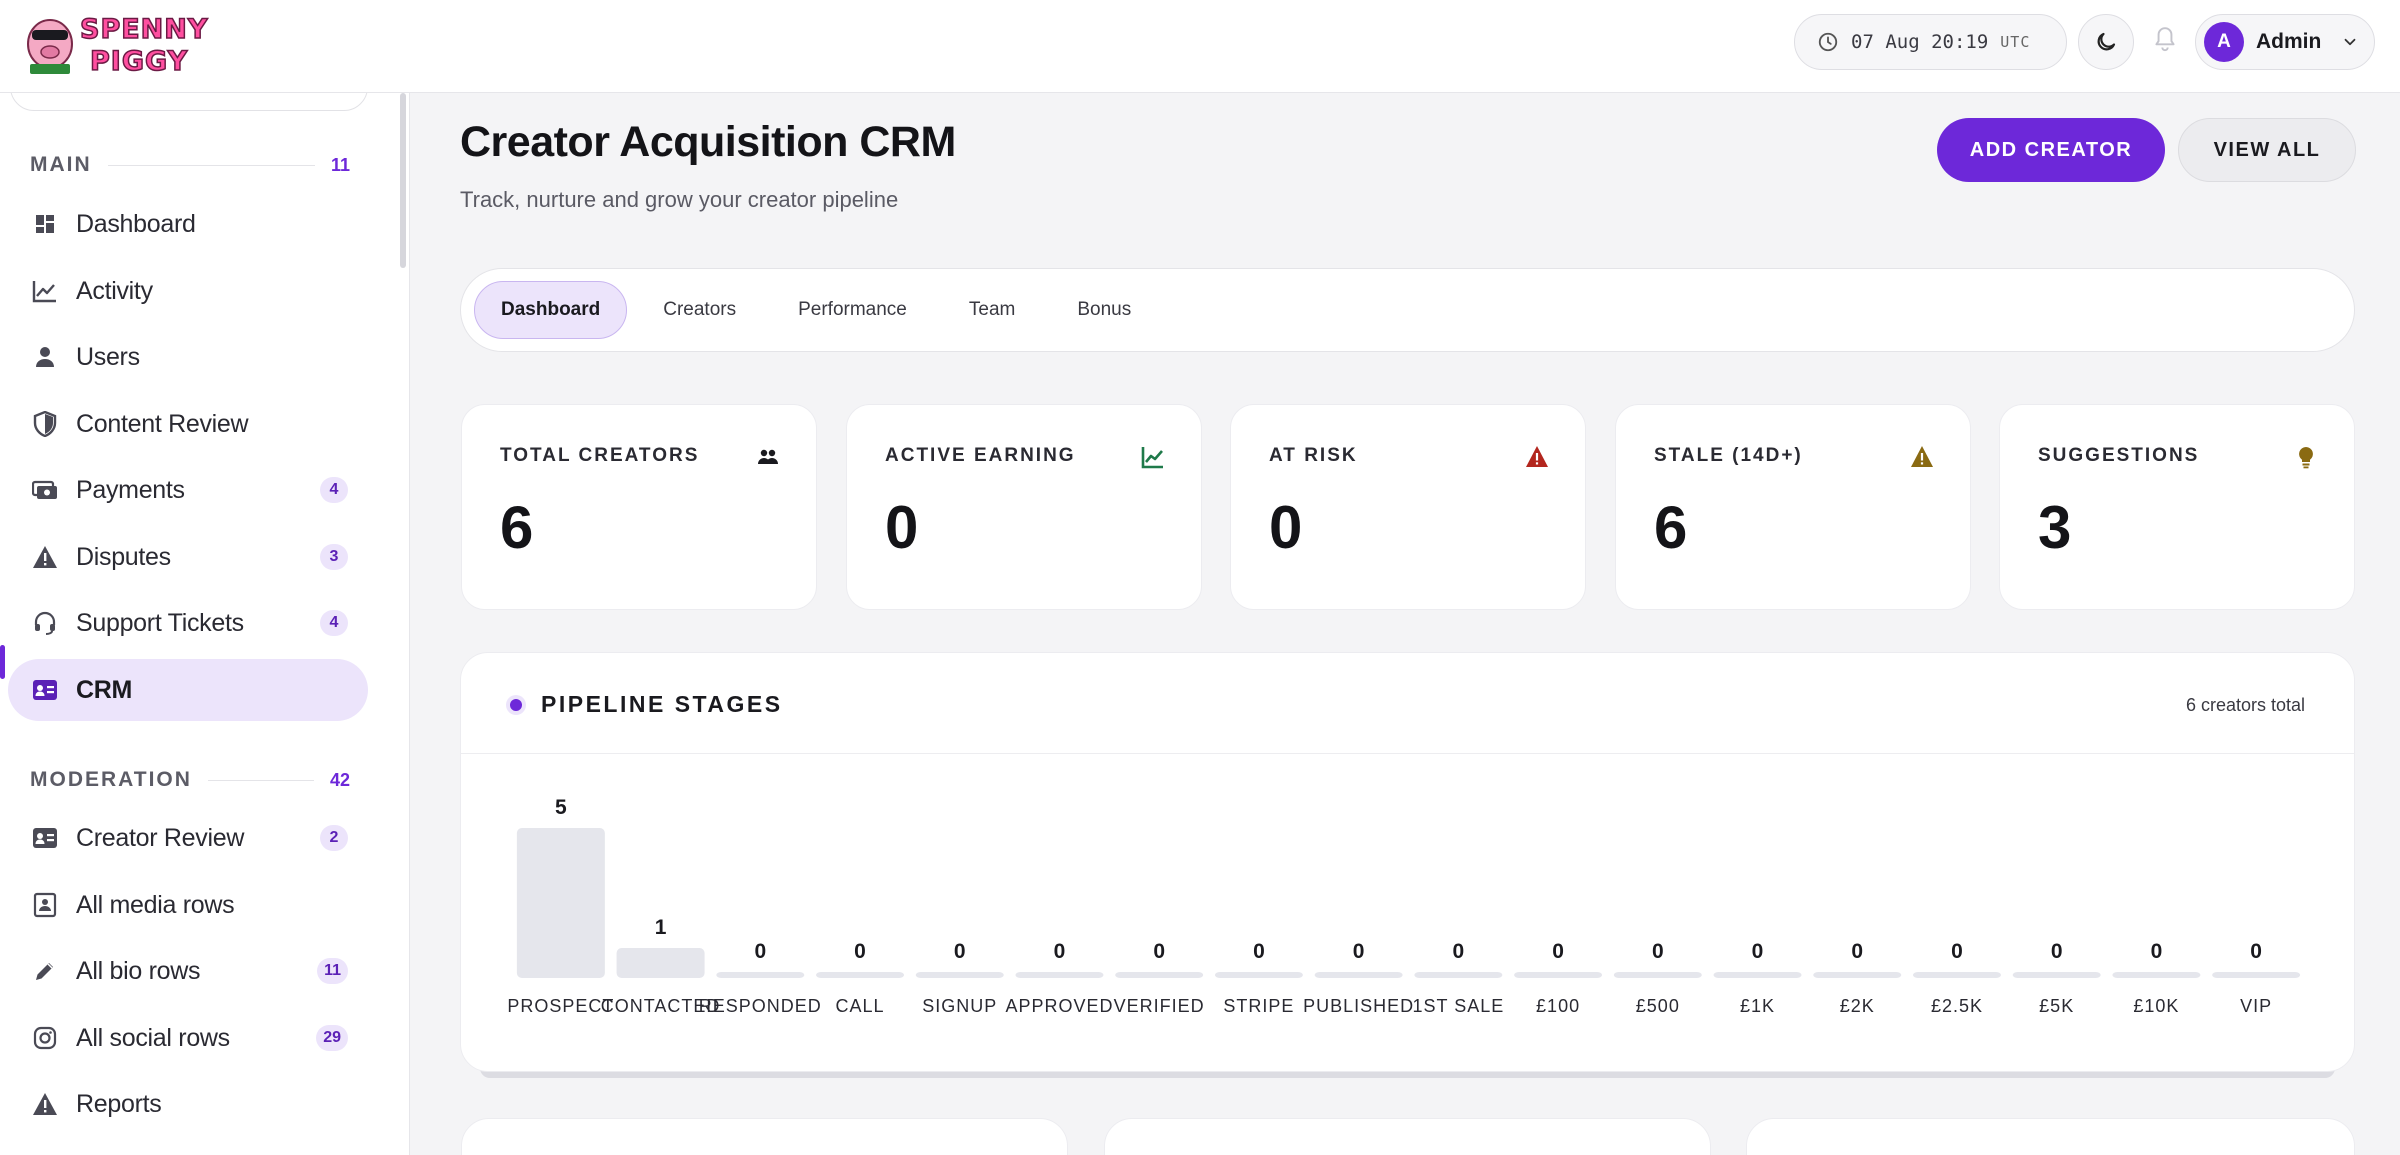 The width and height of the screenshot is (2400, 1155). What do you see at coordinates (162, 423) in the screenshot?
I see `sidebar-item-label: Content Review` at bounding box center [162, 423].